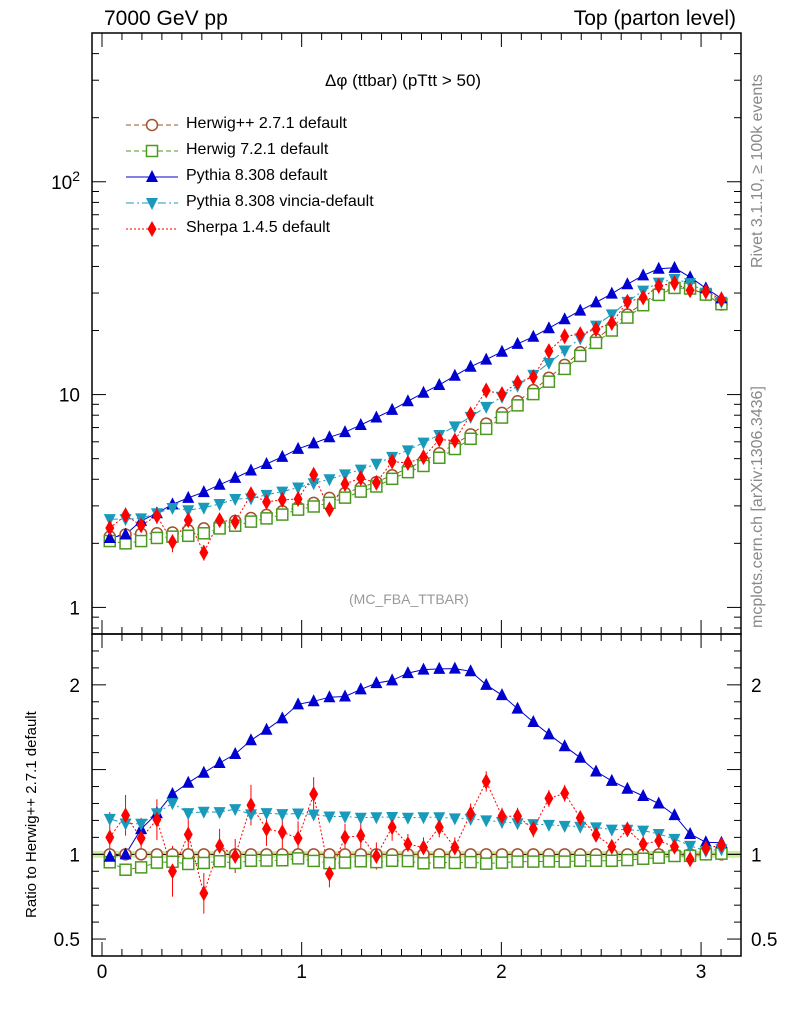  What do you see at coordinates (403, 80) in the screenshot?
I see `chart-title: Δφ (ttbar) (pTtt > 50)` at bounding box center [403, 80].